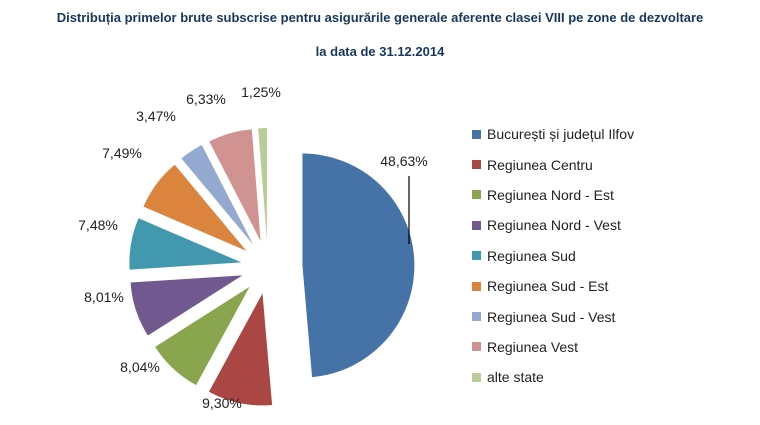 The image size is (760, 425). What do you see at coordinates (612, 164) in the screenshot?
I see `legend-item: Regiunea Centru` at bounding box center [612, 164].